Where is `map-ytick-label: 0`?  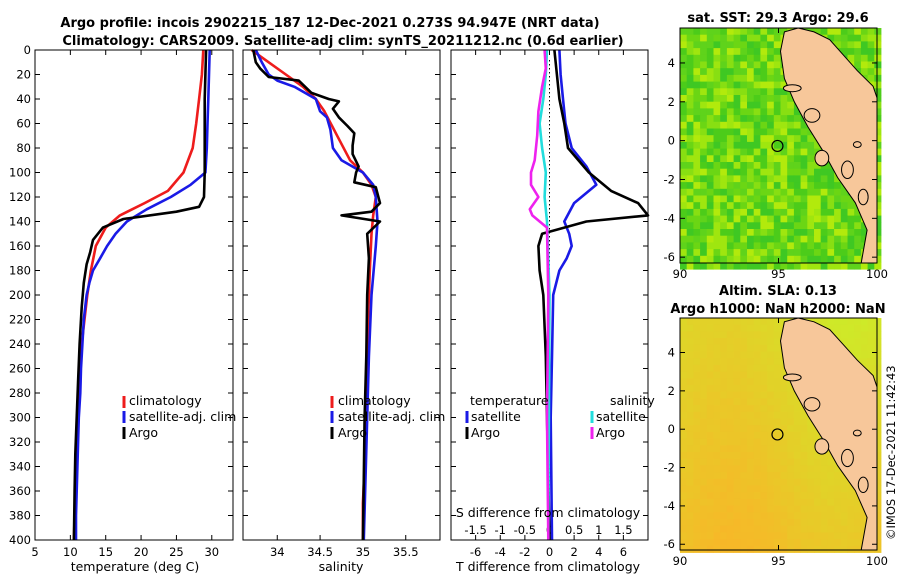 map-ytick-label: 0 is located at coordinates (671, 429).